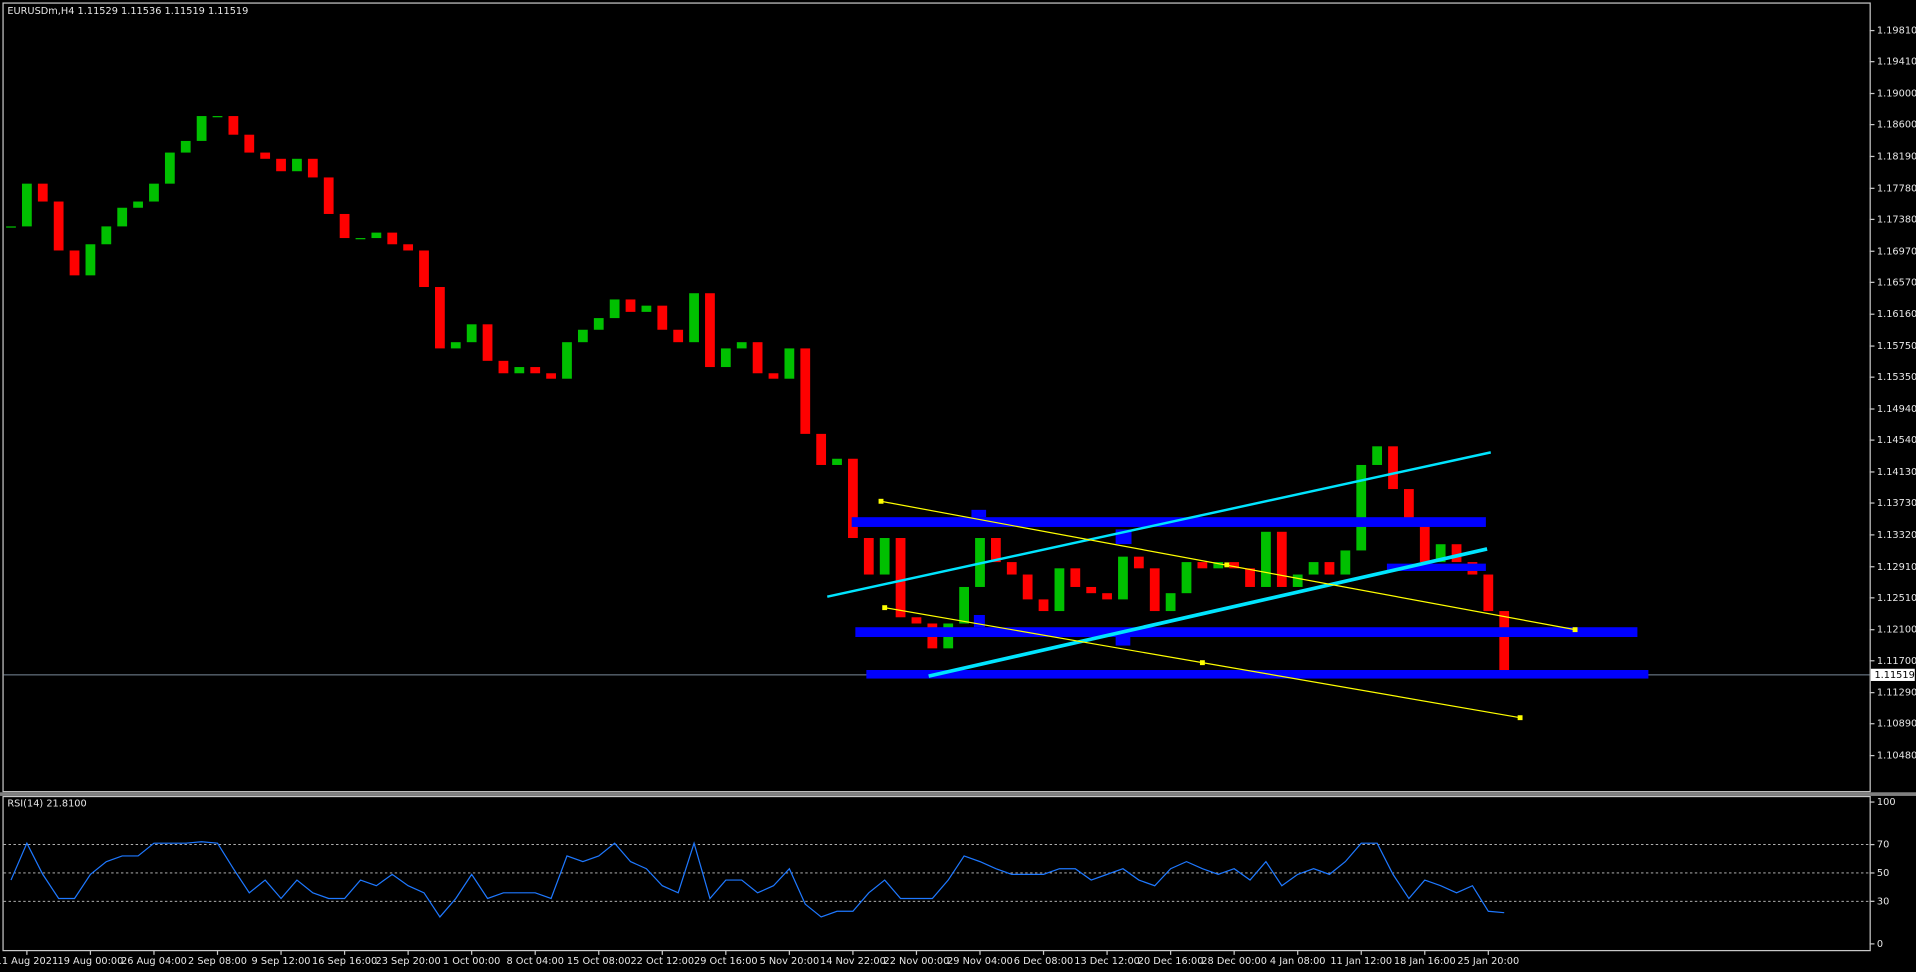 The height and width of the screenshot is (972, 1916). What do you see at coordinates (217, 961) in the screenshot?
I see `x-tick-label: 2 Sep 08:00` at bounding box center [217, 961].